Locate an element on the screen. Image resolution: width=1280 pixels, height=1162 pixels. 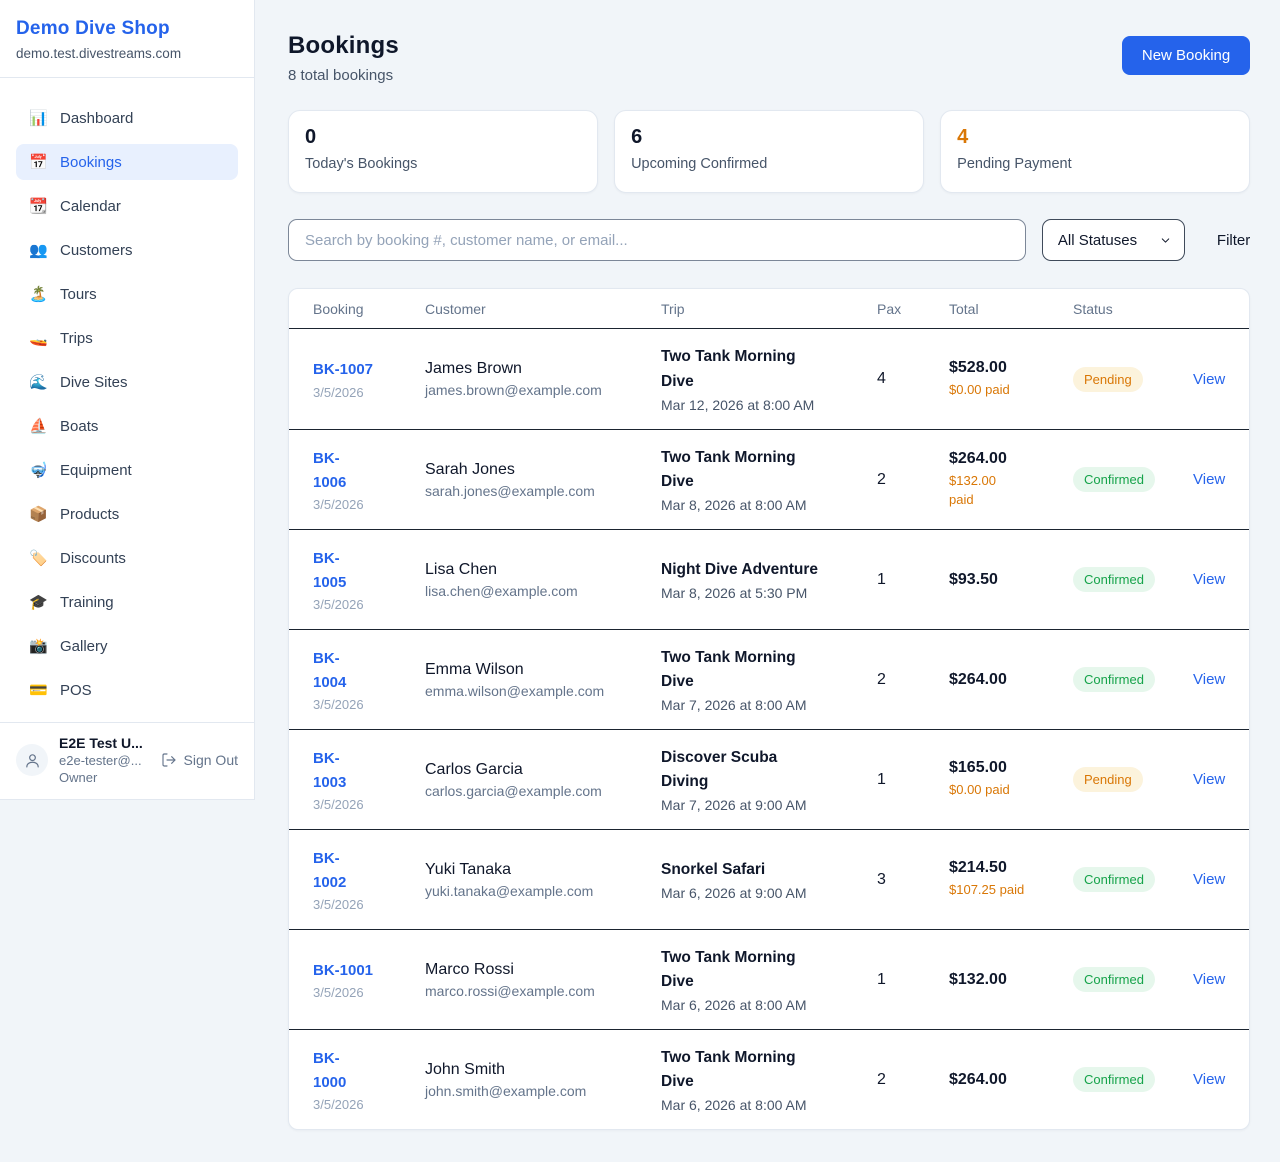
trip-name: Discover Scuba Diving is located at coordinates (719, 769).